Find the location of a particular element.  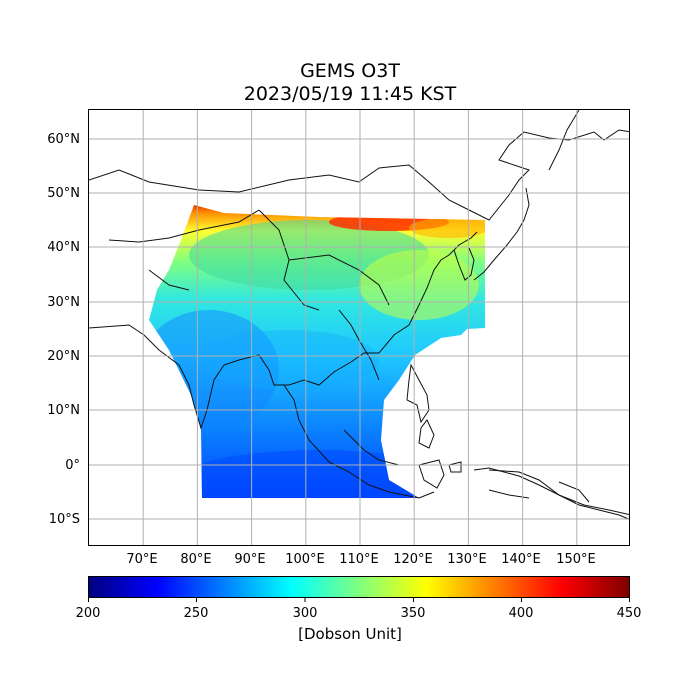

lon-tick-label: 80°E is located at coordinates (195, 559).